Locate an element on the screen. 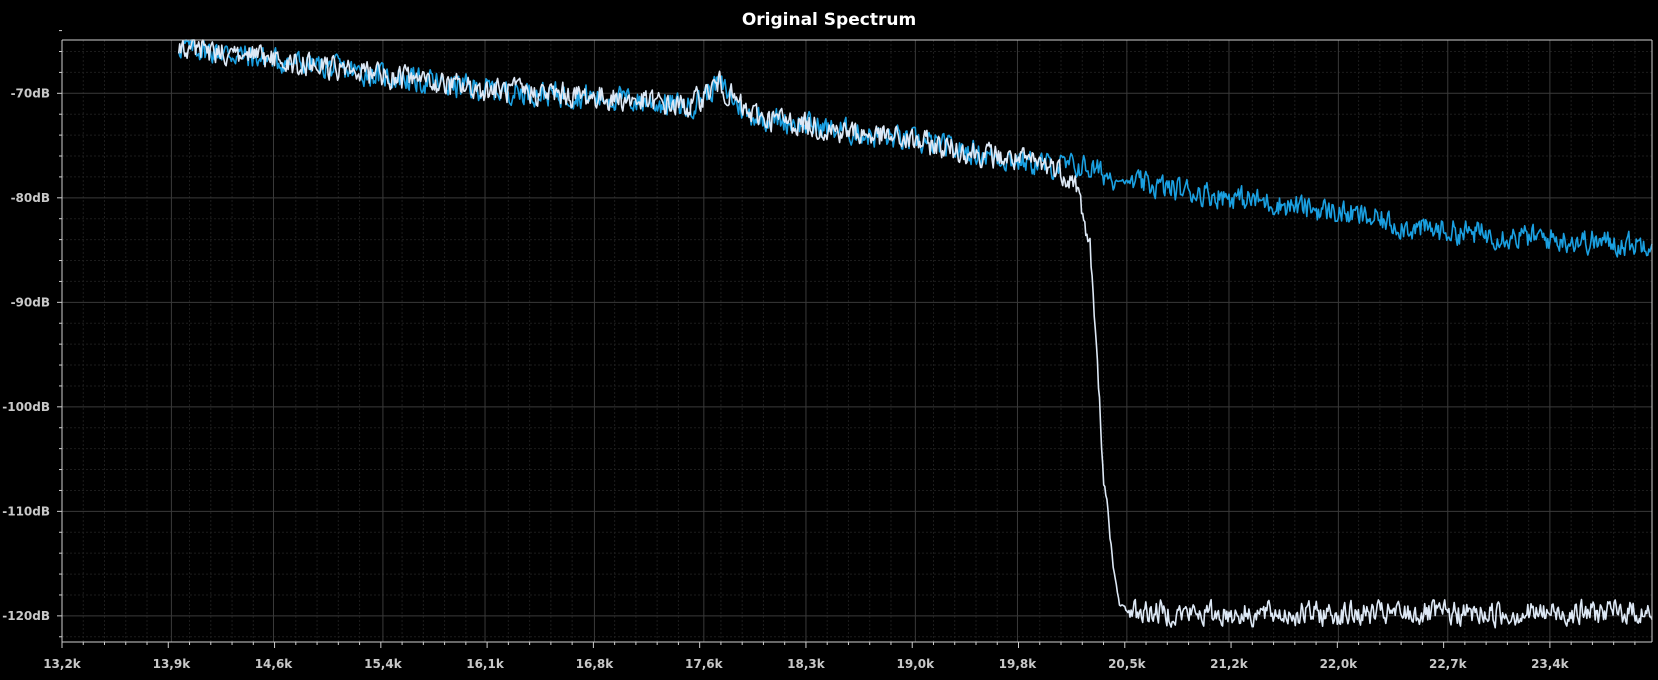 Image resolution: width=1658 pixels, height=680 pixels. x-tick-label: 23,4k is located at coordinates (1550, 664).